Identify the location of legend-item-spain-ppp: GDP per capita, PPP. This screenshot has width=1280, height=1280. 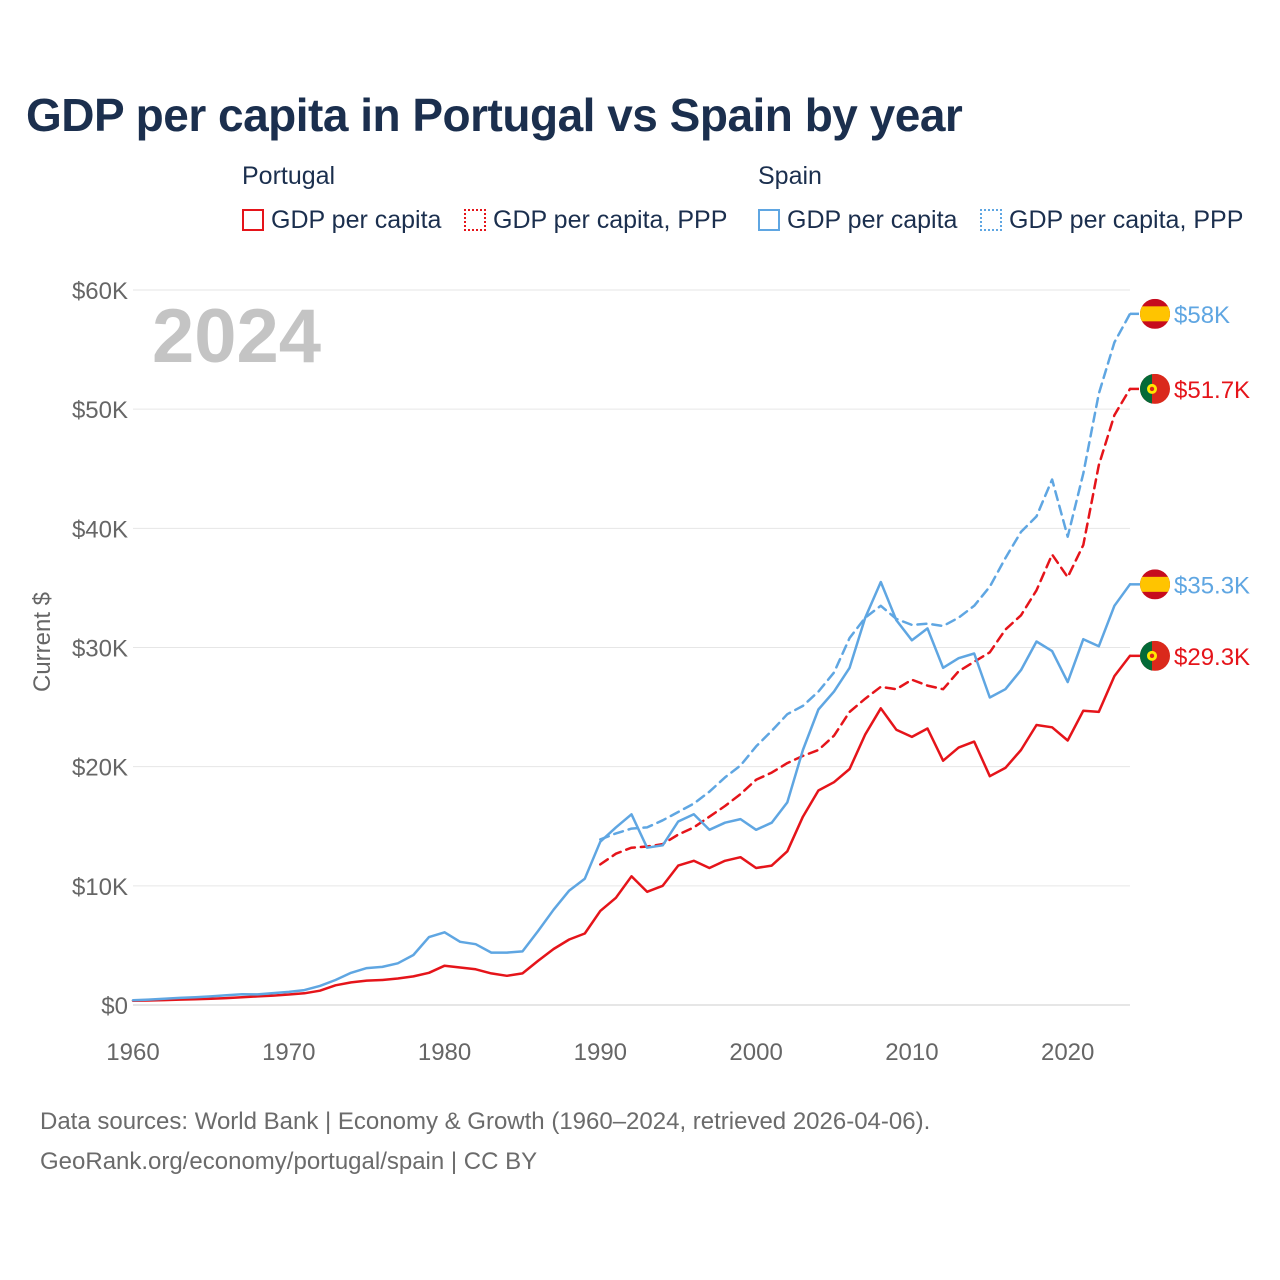
(1111, 220).